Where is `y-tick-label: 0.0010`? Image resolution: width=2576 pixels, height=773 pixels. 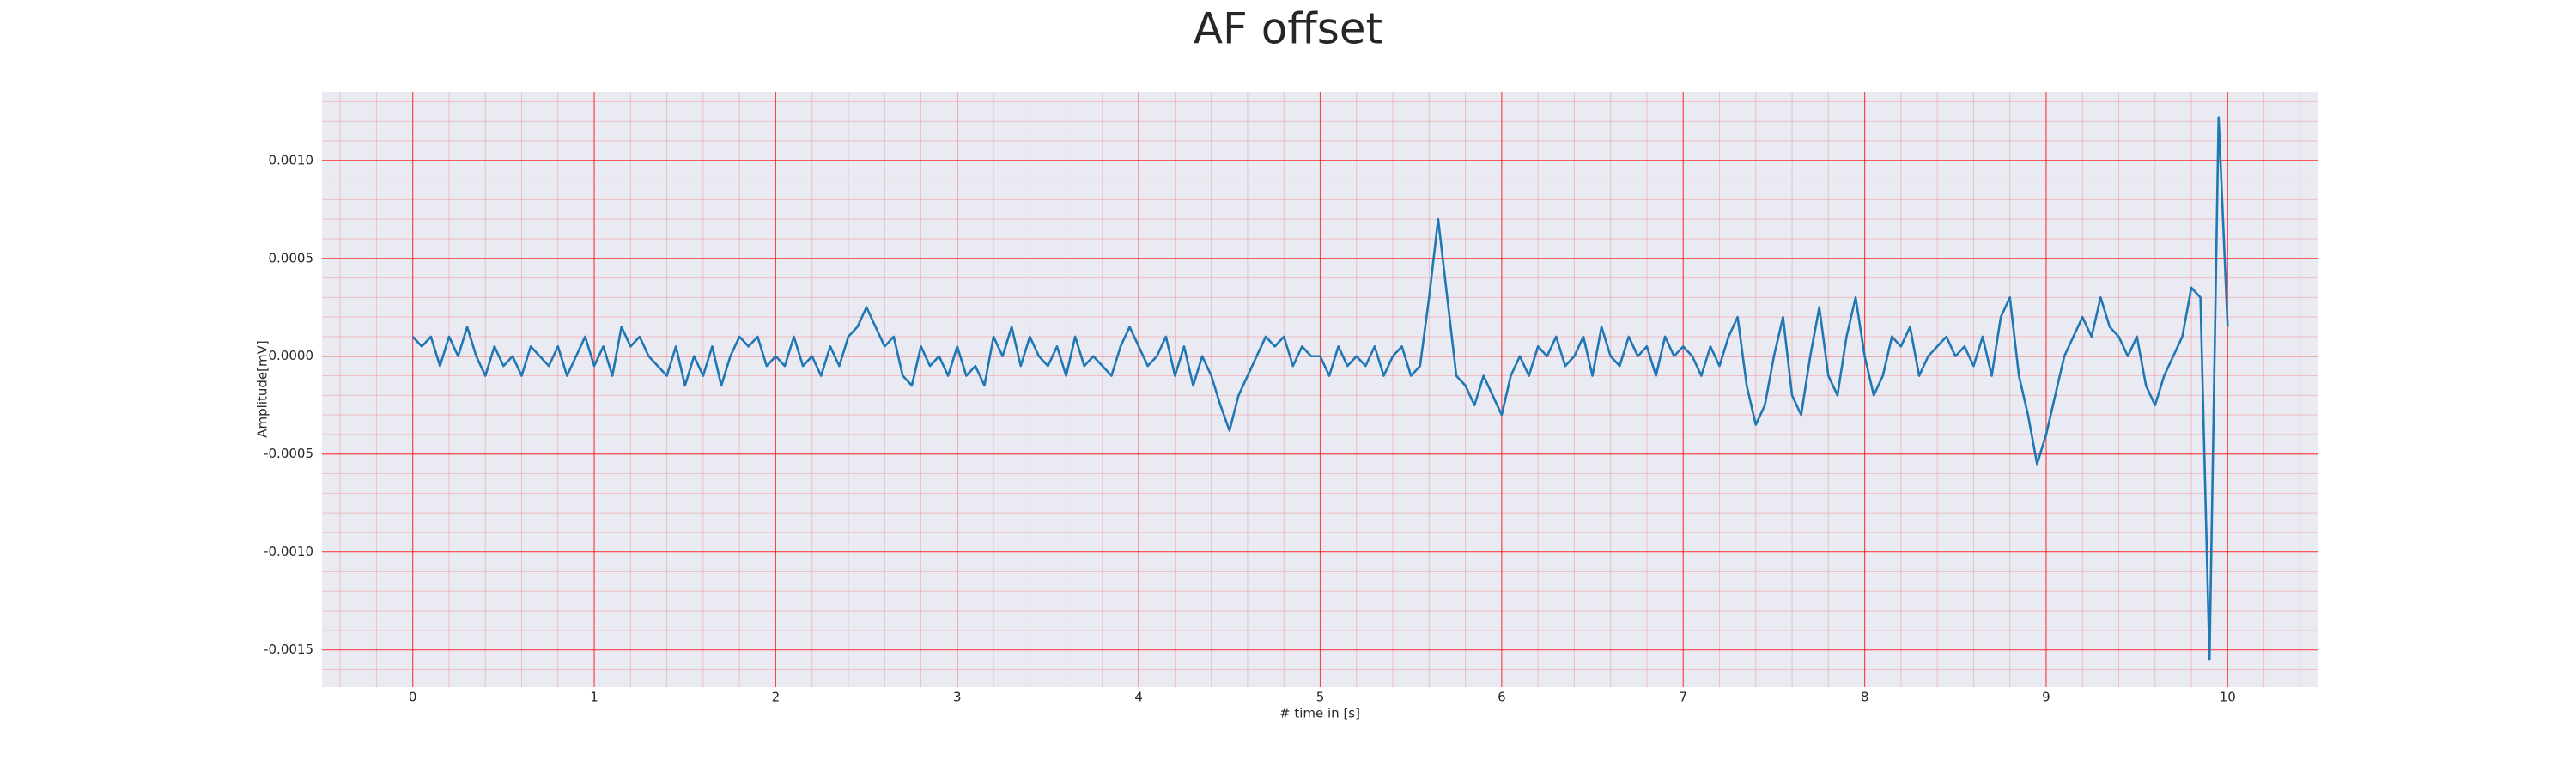
y-tick-label: 0.0010 is located at coordinates (291, 159).